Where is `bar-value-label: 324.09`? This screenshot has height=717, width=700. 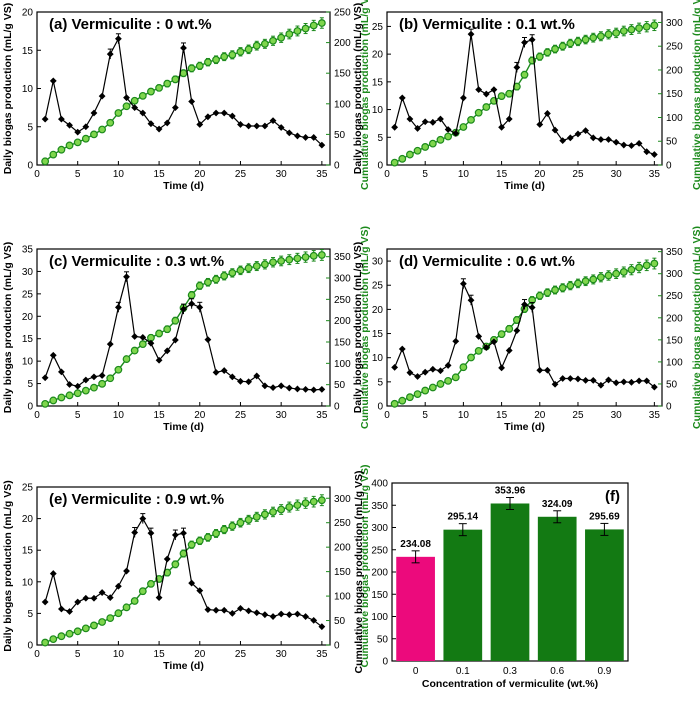
bar-value-label: 324.09 is located at coordinates (557, 504).